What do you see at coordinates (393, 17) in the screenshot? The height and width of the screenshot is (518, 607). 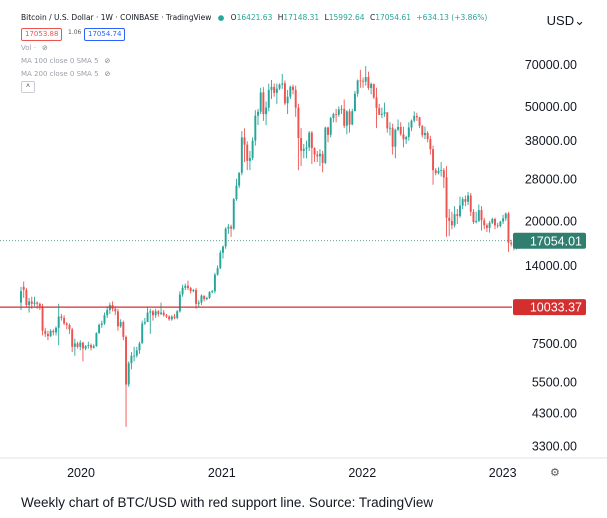 I see `ohlc-close-value: 17054.61` at bounding box center [393, 17].